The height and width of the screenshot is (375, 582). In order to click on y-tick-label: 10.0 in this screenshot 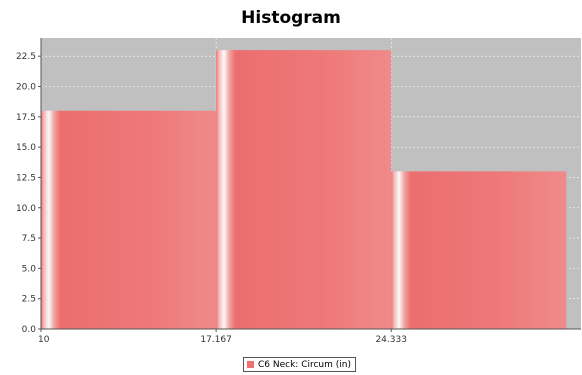, I will do `click(26, 209)`.